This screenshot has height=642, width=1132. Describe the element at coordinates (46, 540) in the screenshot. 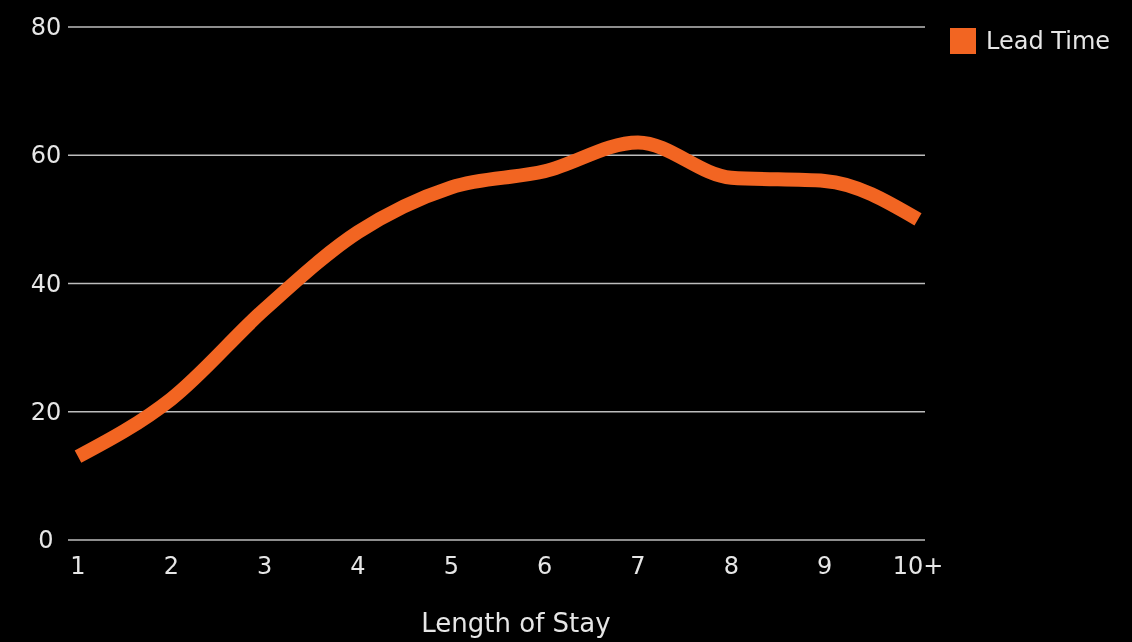

I see `y-tick-label: 0` at that location.